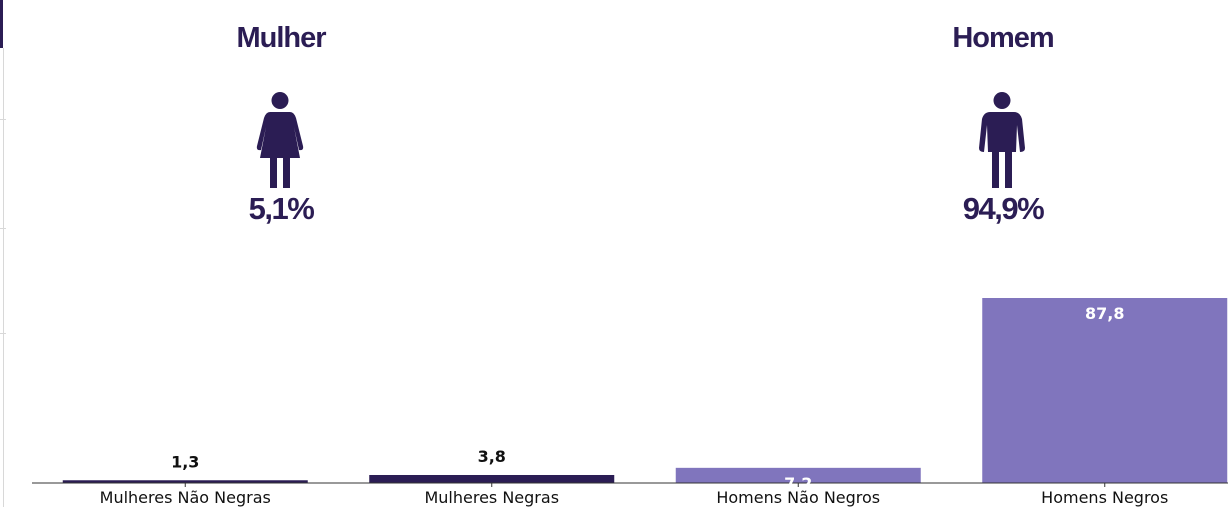 Image resolution: width=1228 pixels, height=507 pixels. Describe the element at coordinates (281, 208) in the screenshot. I see `female-percentage: 5,1%` at that location.